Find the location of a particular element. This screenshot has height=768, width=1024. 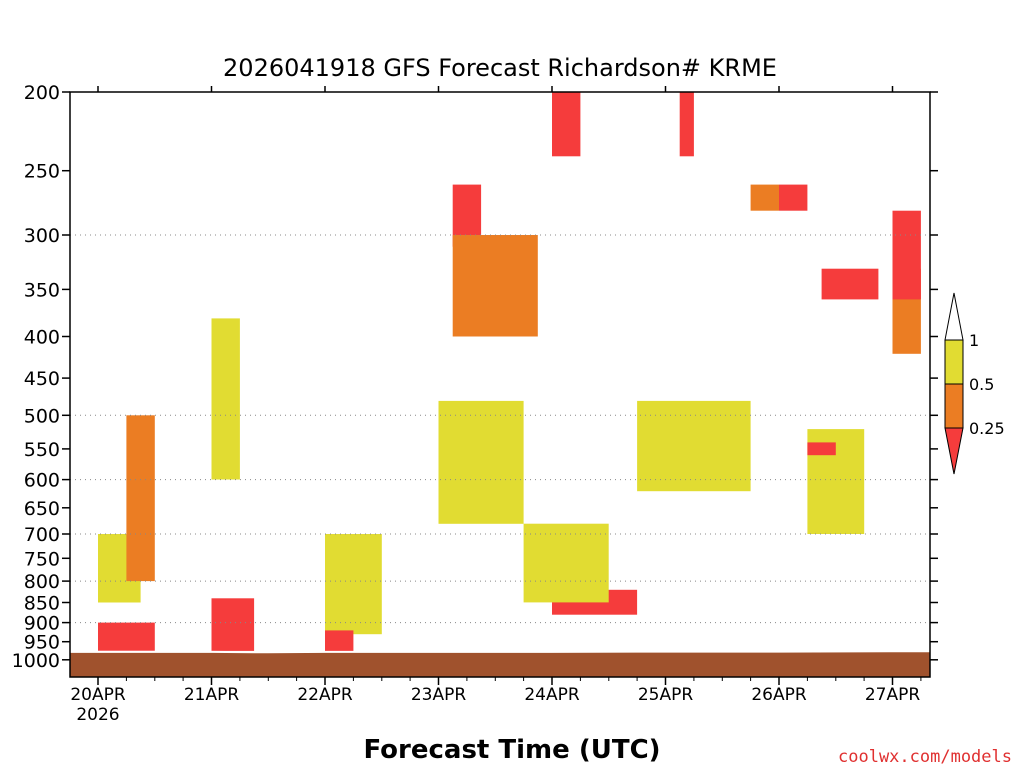

y-tick-label: 300 is located at coordinates (42, 236).